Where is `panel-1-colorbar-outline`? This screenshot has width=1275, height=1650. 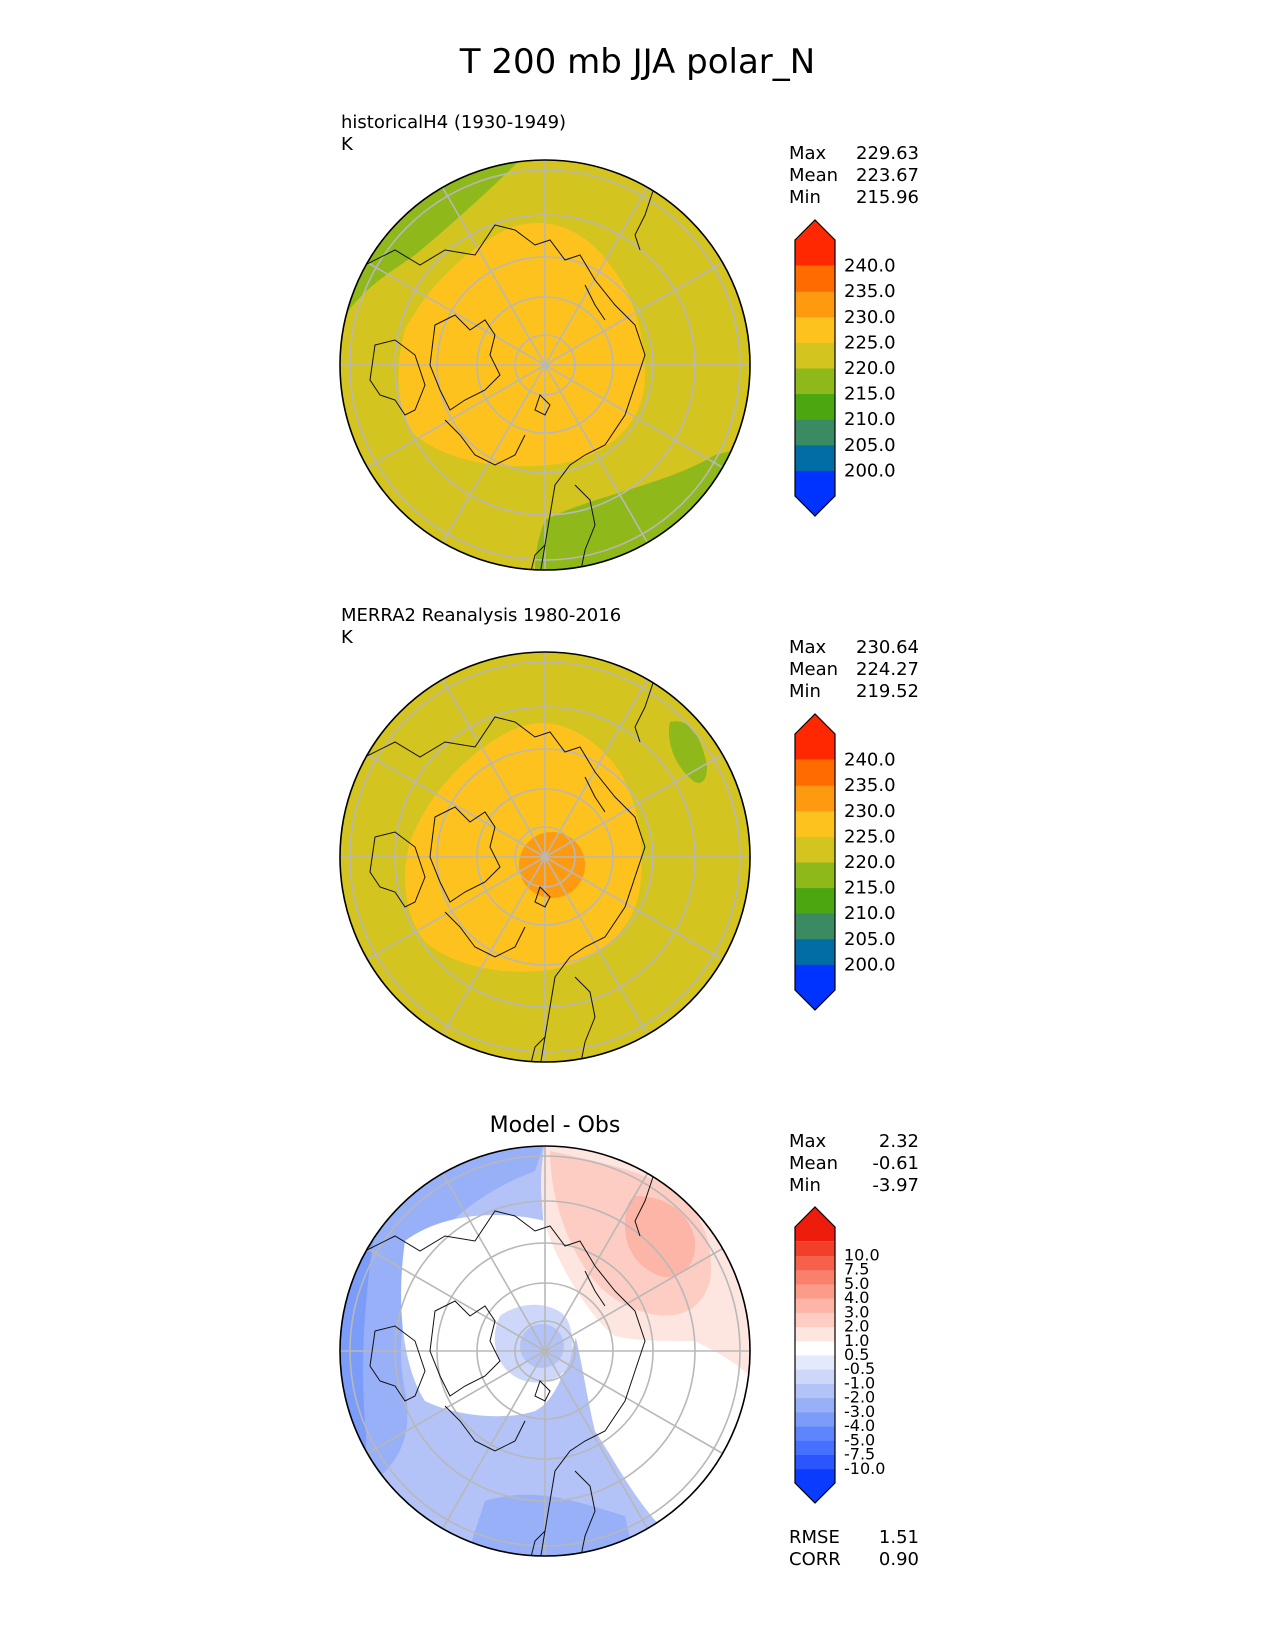 panel-1-colorbar-outline is located at coordinates (815, 368).